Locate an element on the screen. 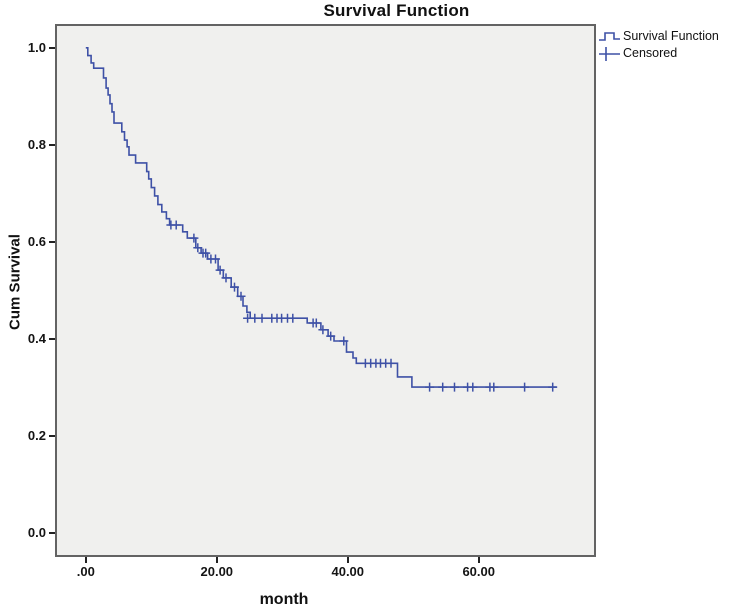 This screenshot has height=616, width=736. y-tick-label: 0.4 is located at coordinates (36, 339).